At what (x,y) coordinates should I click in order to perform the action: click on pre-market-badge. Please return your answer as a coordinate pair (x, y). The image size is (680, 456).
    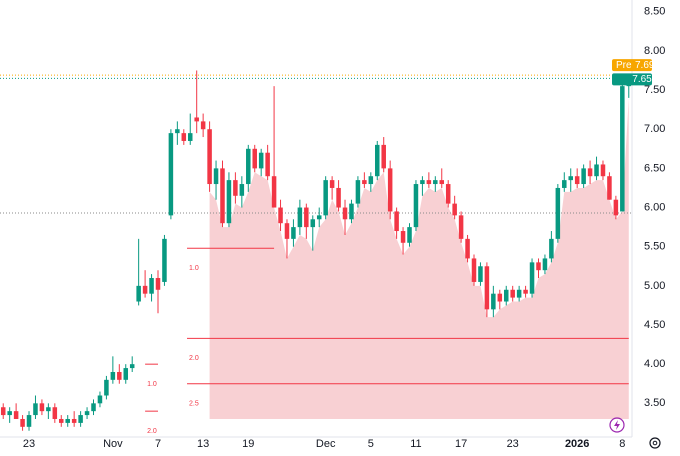
    Looking at the image, I should click on (632, 65).